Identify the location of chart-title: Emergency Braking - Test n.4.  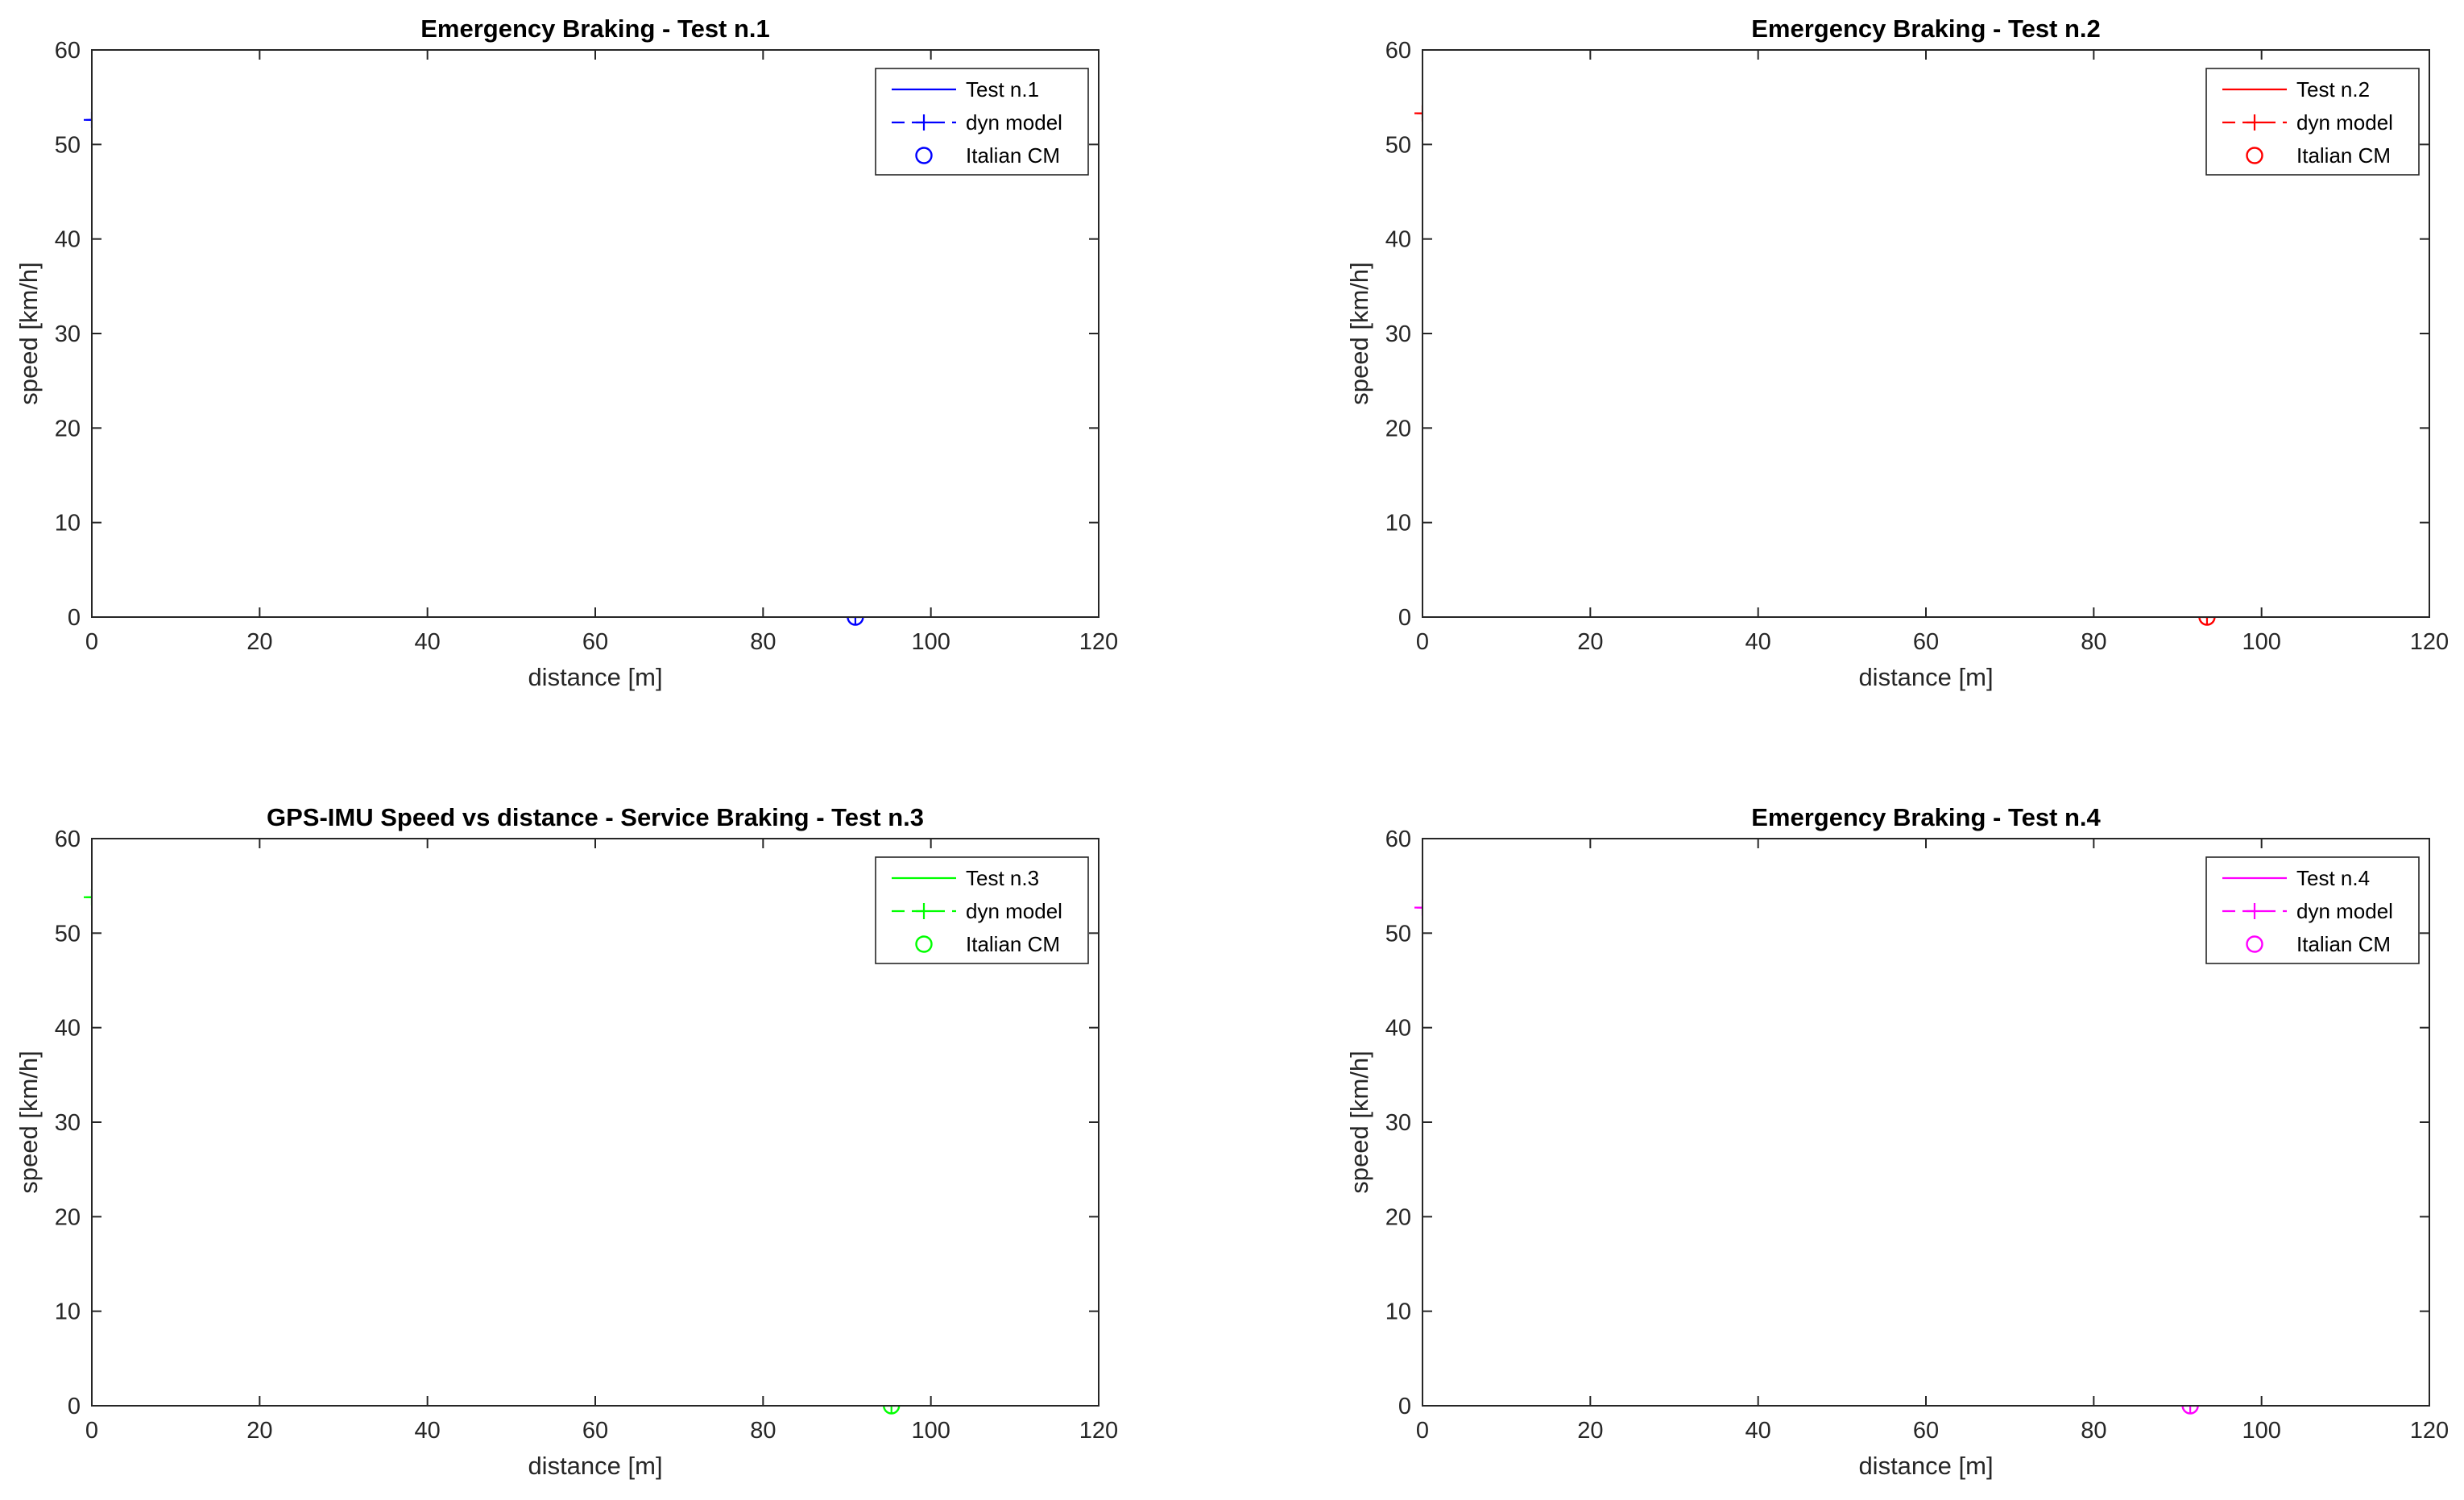
(1926, 817).